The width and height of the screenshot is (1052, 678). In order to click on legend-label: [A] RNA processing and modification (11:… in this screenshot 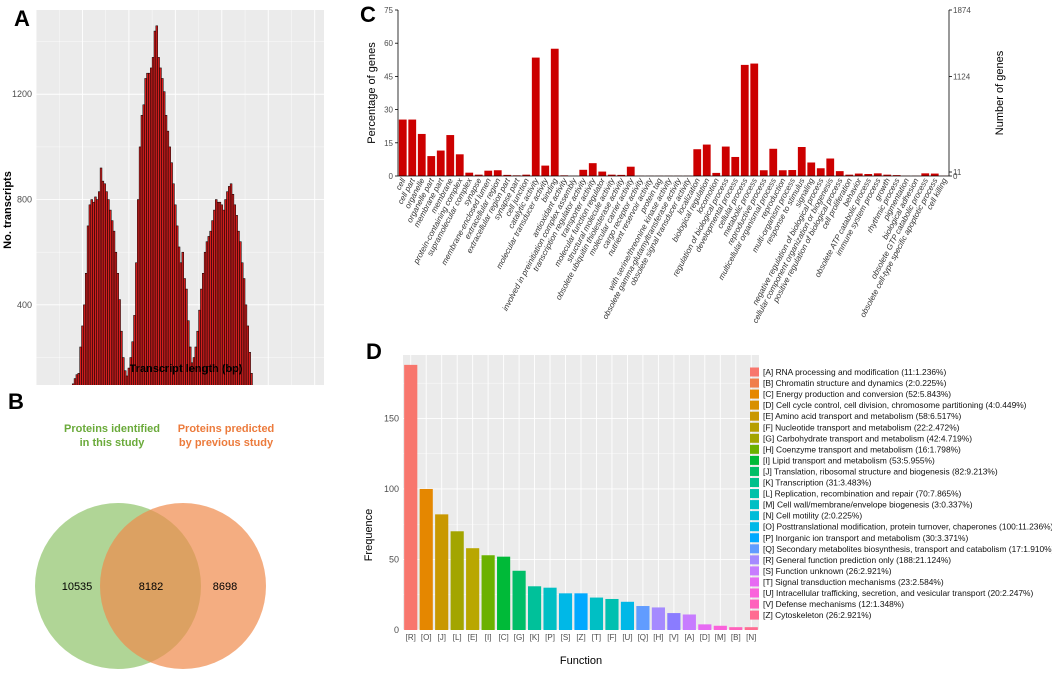, I will do `click(854, 372)`.